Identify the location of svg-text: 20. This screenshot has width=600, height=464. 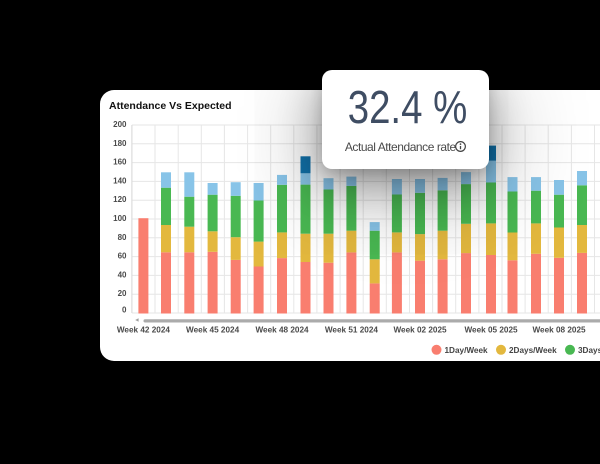
(122, 293).